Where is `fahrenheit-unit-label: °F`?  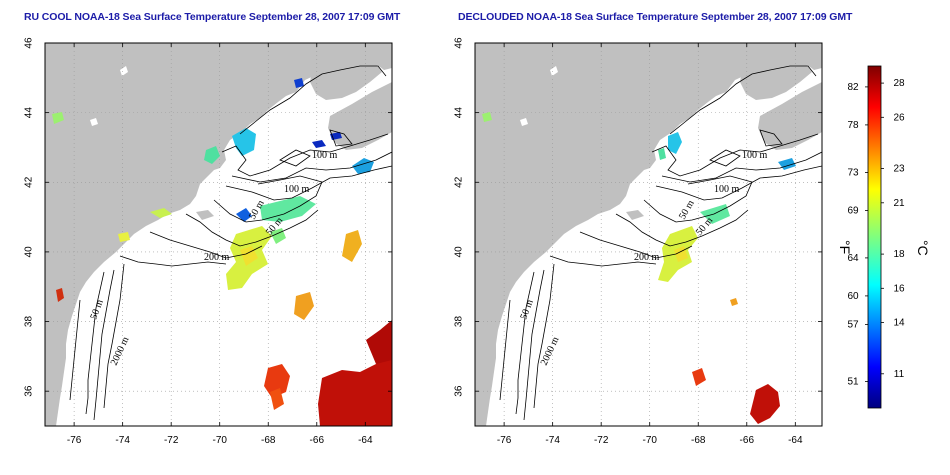
fahrenheit-unit-label: °F is located at coordinates (845, 247).